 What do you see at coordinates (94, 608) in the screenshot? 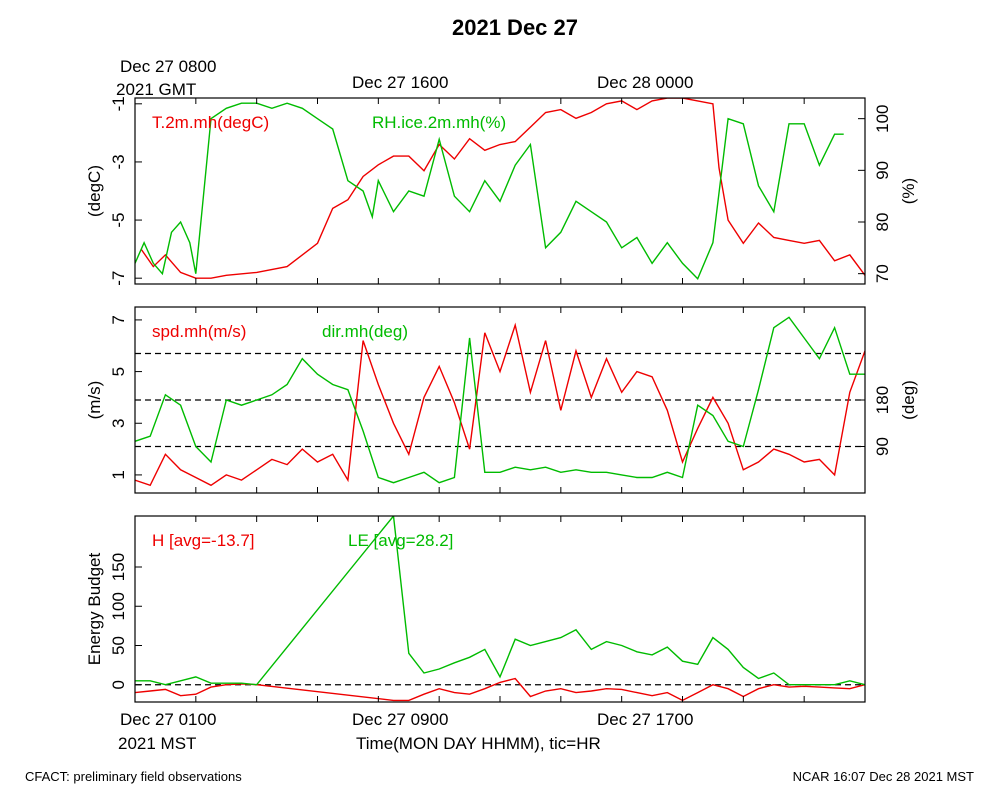
I see `left-y-axis-title: Energy Budget` at bounding box center [94, 608].